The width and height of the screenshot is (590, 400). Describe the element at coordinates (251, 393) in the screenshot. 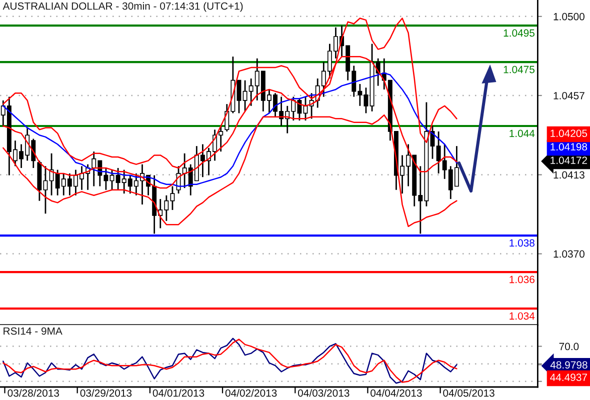

I see `x-tick-label: 04/02/2013` at that location.